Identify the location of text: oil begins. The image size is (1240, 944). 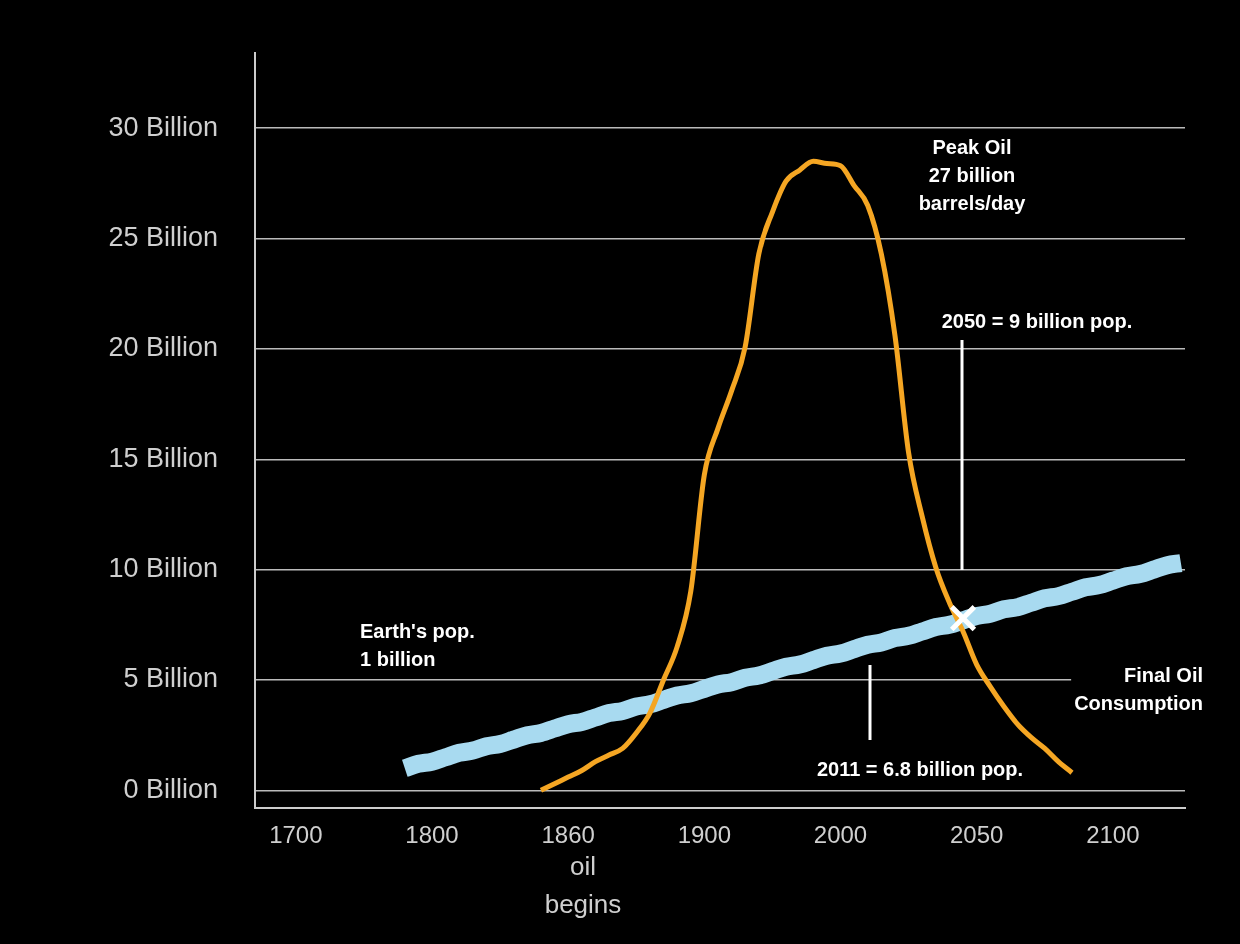
(583, 885).